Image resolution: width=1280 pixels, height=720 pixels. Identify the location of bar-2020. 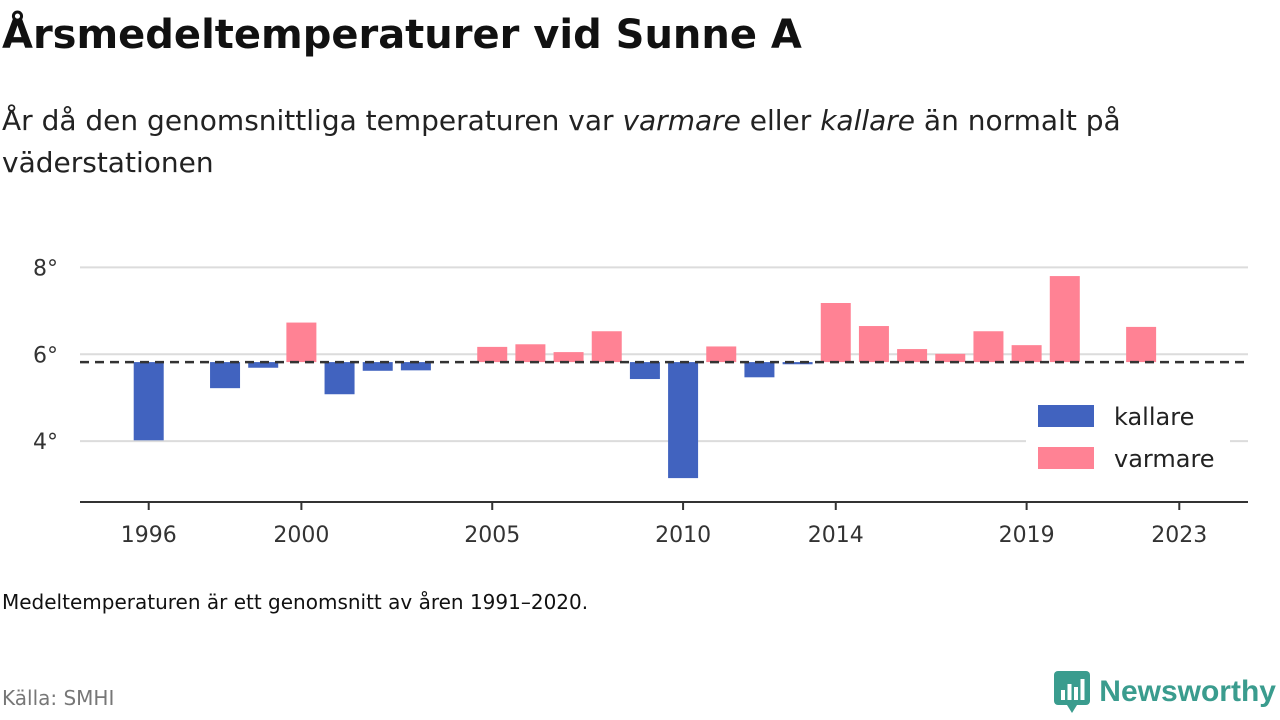
(1064, 319).